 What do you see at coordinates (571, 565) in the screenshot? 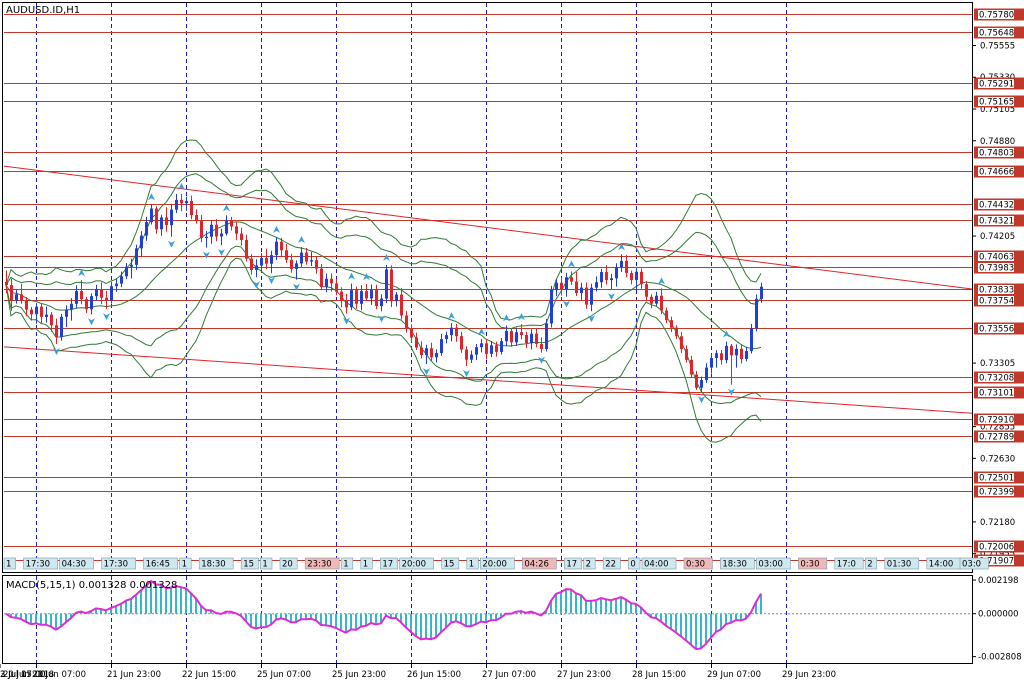
I see `time-tag-label: 17` at bounding box center [571, 565].